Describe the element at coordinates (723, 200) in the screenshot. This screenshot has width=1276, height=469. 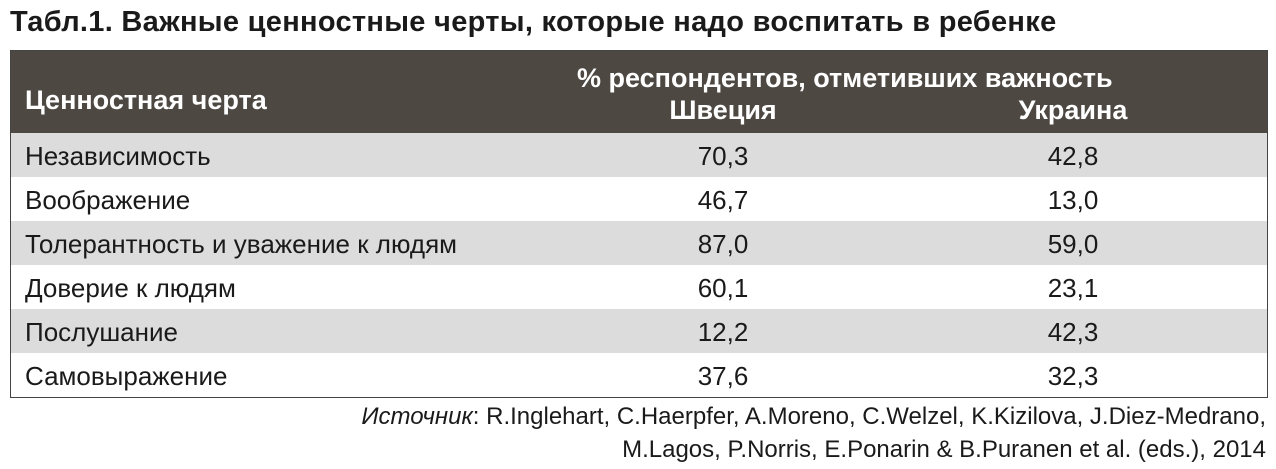
I see `cell-value: 46,7` at that location.